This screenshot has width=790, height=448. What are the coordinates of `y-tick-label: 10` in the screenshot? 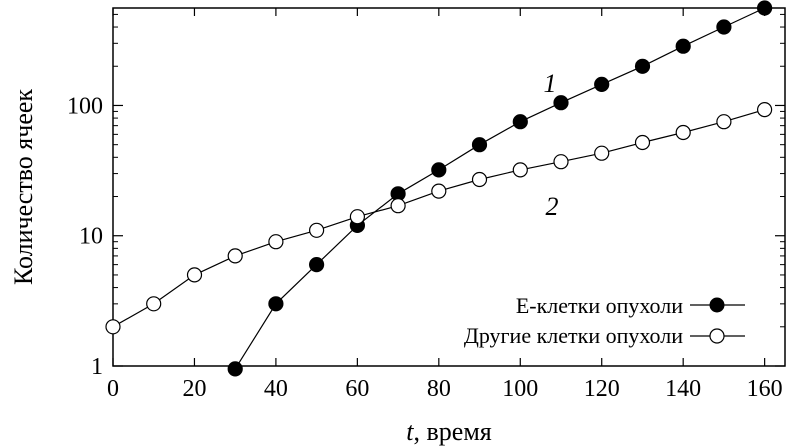 It's located at (91, 237).